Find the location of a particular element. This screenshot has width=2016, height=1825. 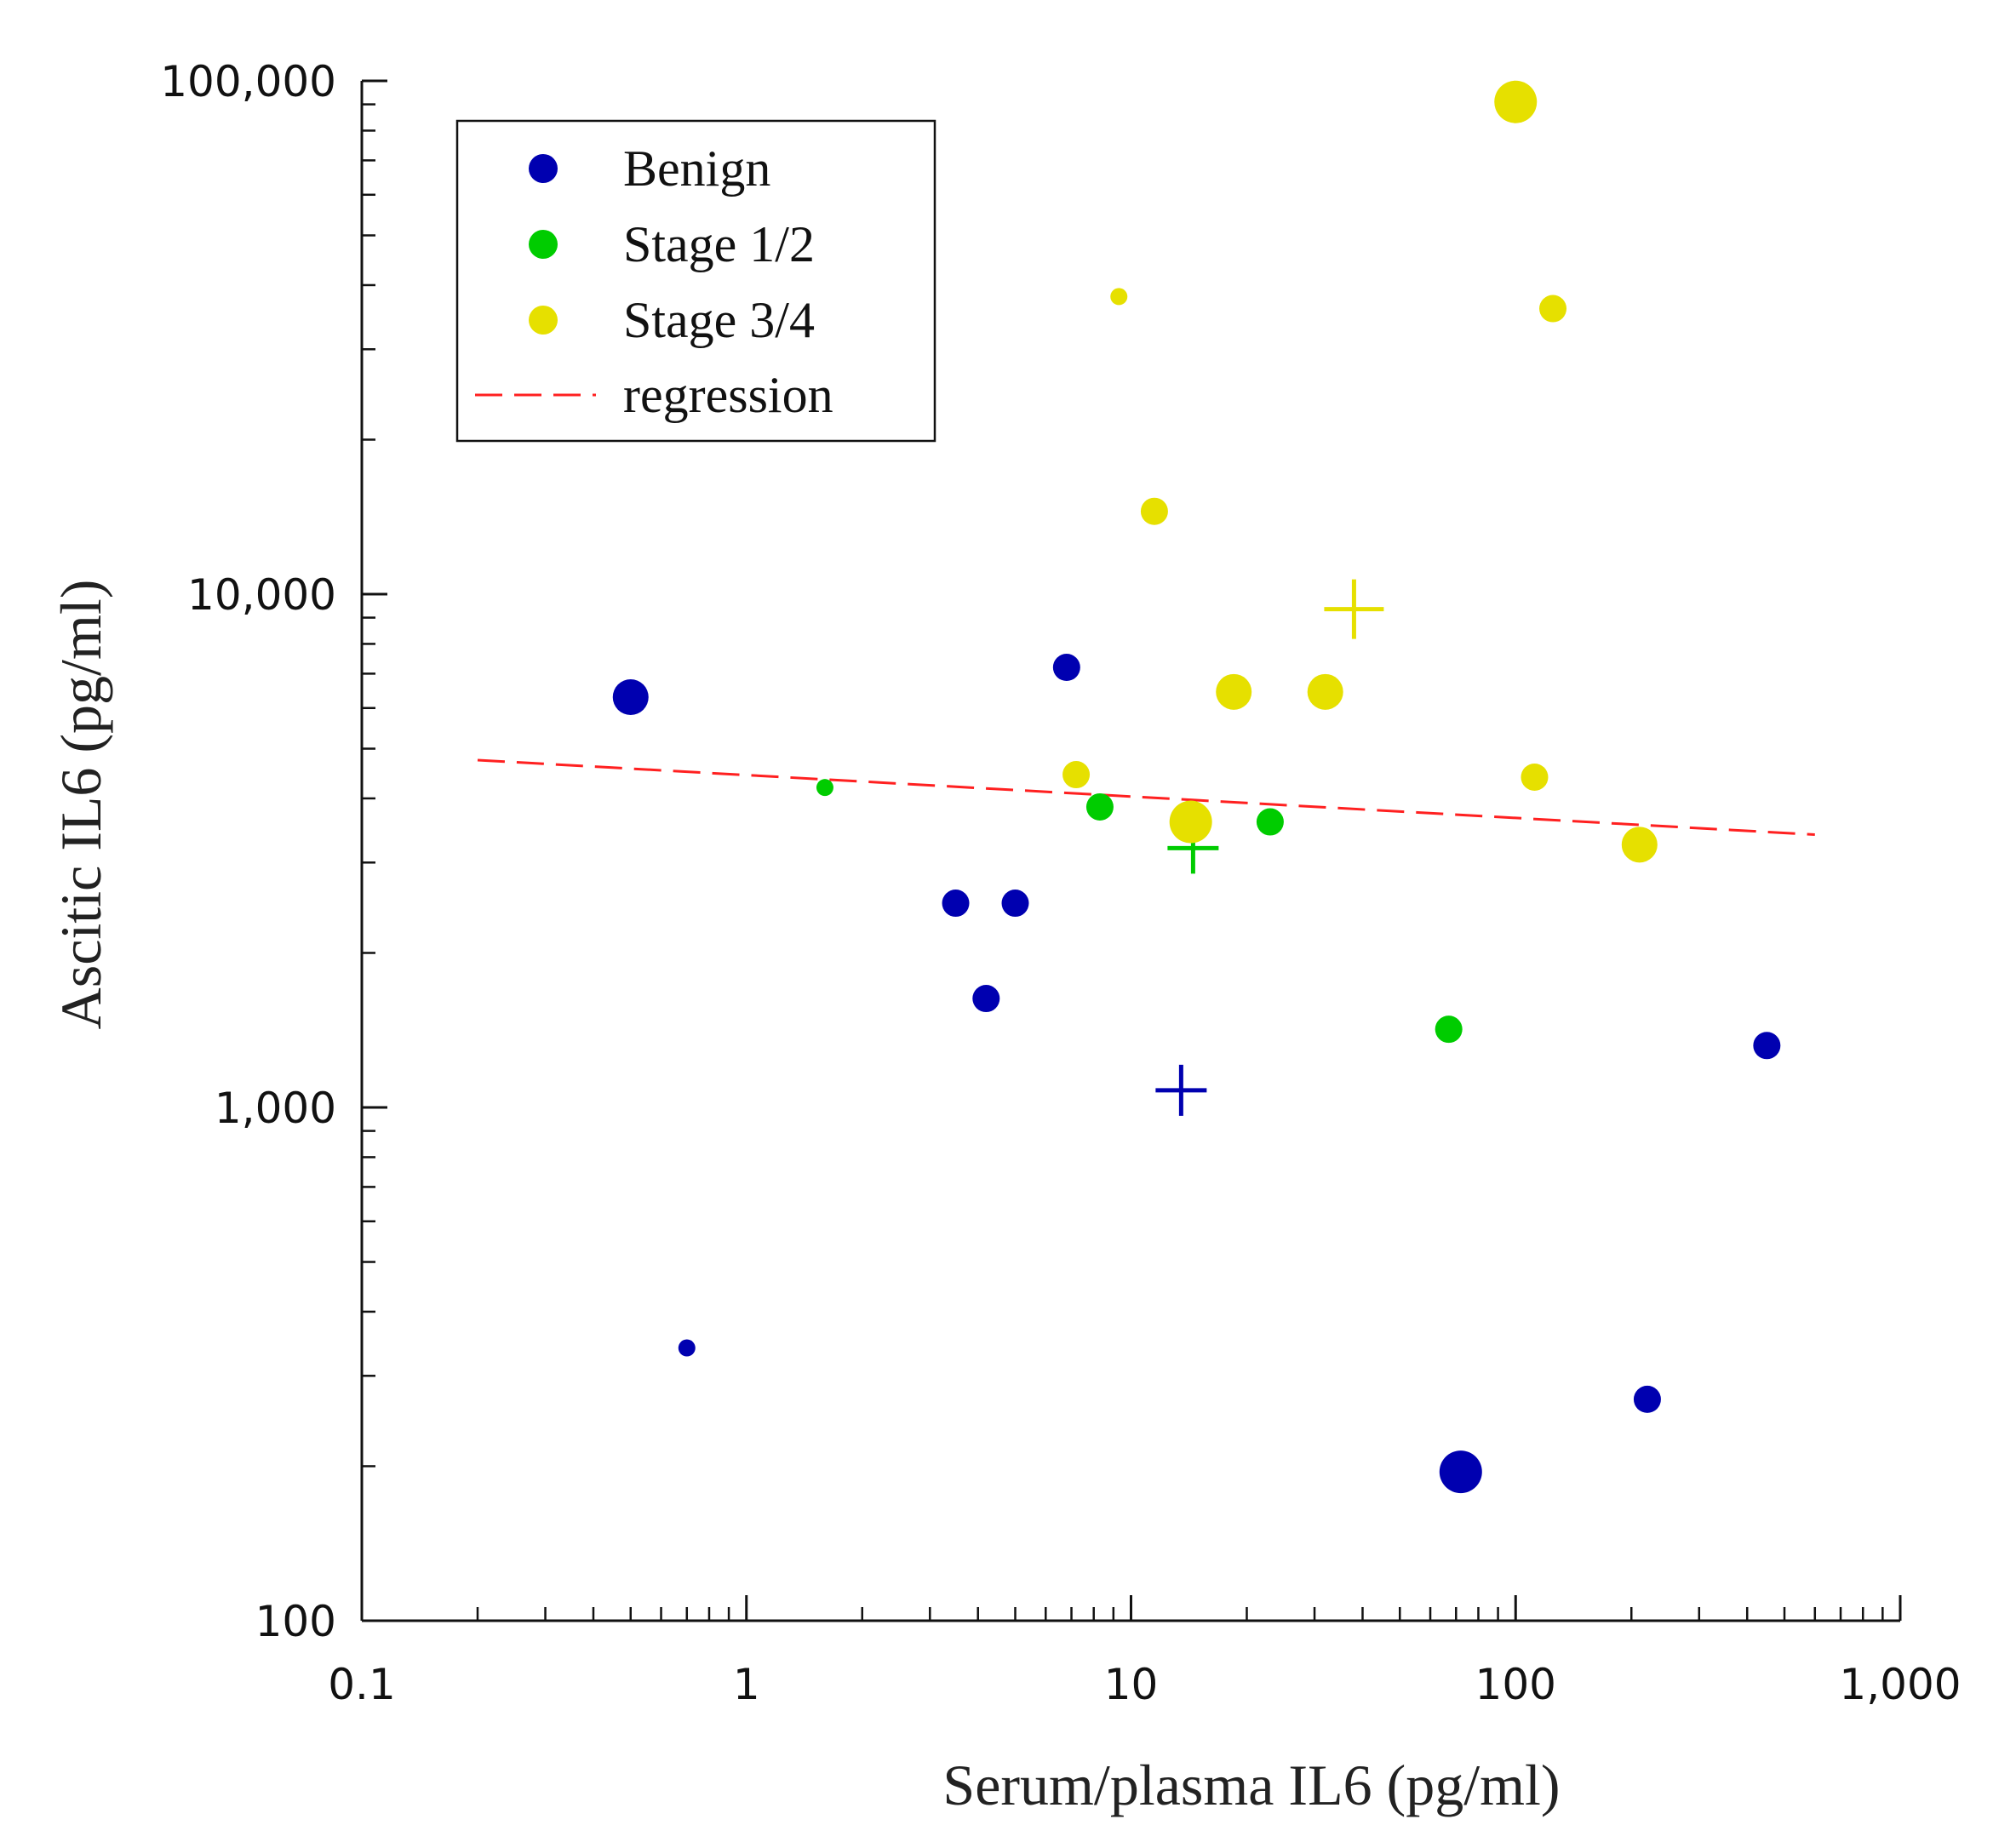

legend-label-stage-1-2: Stage 1/2 is located at coordinates (719, 244).